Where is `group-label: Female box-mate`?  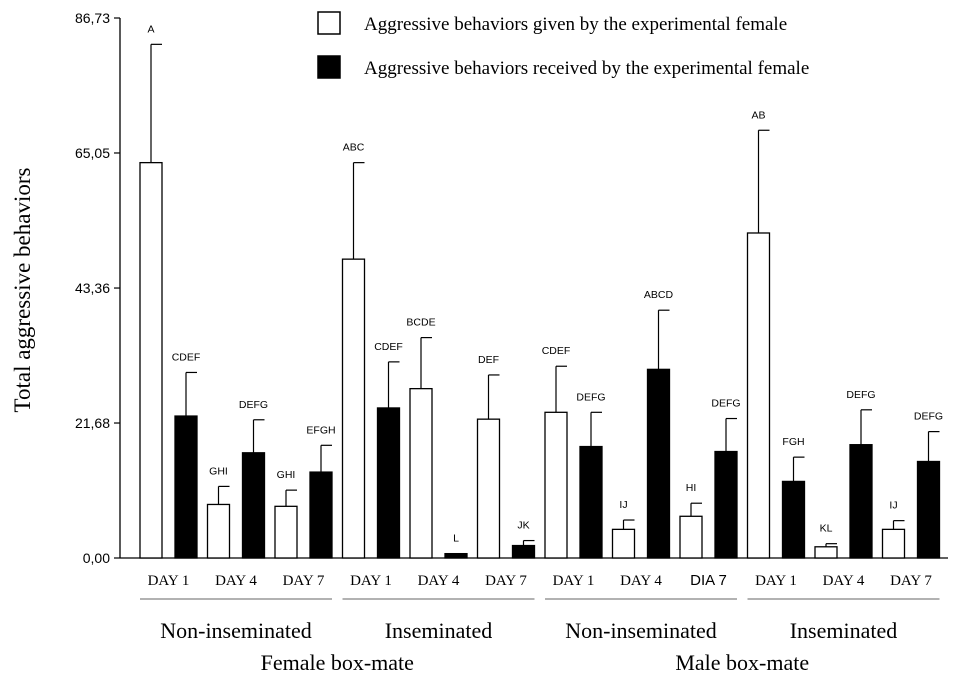 group-label: Female box-mate is located at coordinates (337, 662).